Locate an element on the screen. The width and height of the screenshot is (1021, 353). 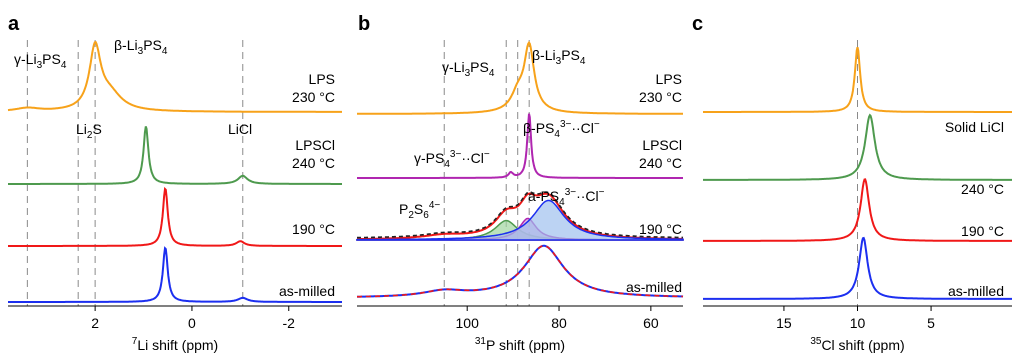
x-tick-label: 15 is located at coordinates (784, 323).